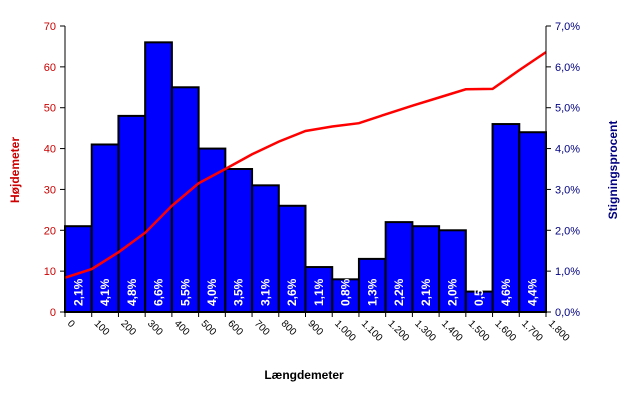 Image resolution: width=637 pixels, height=401 pixels. What do you see at coordinates (50, 109) in the screenshot?
I see `left-tick-label: 50` at bounding box center [50, 109].